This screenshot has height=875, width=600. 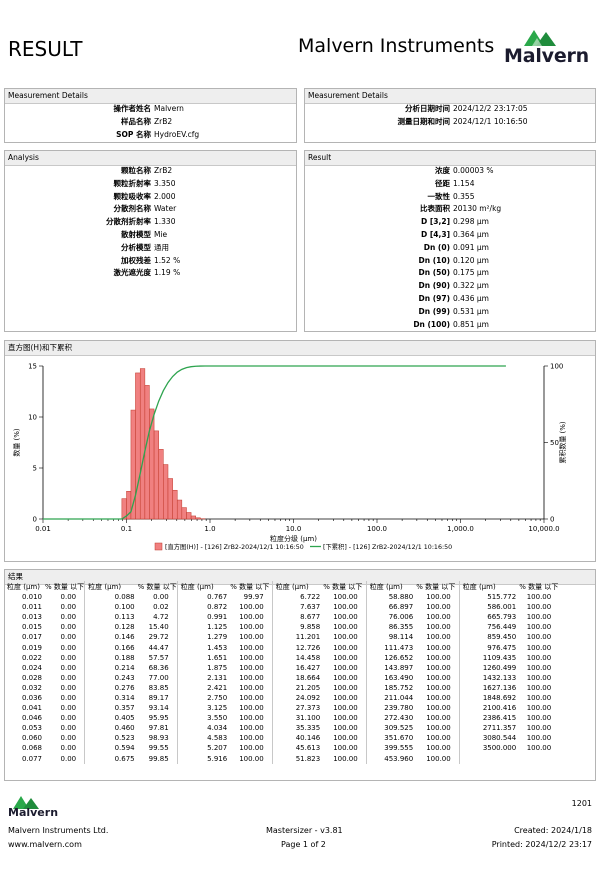 I want to click on size-cell: 58.880, so click(x=389, y=597).